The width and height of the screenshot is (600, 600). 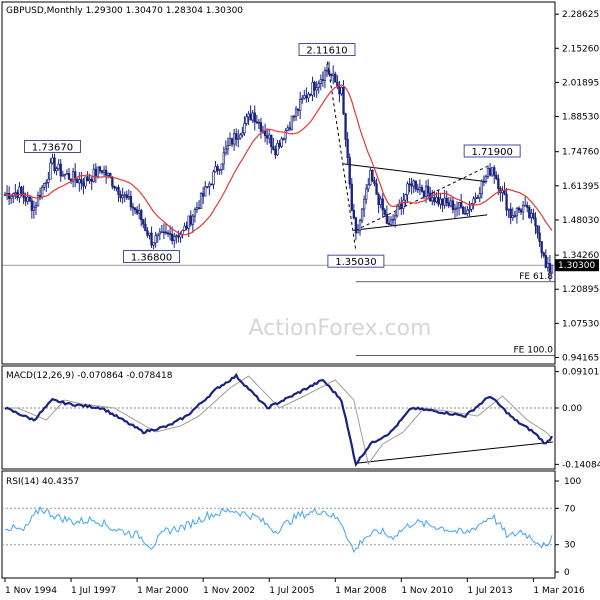 What do you see at coordinates (580, 256) in the screenshot?
I see `main-y-tick-label: 1.34260` at bounding box center [580, 256].